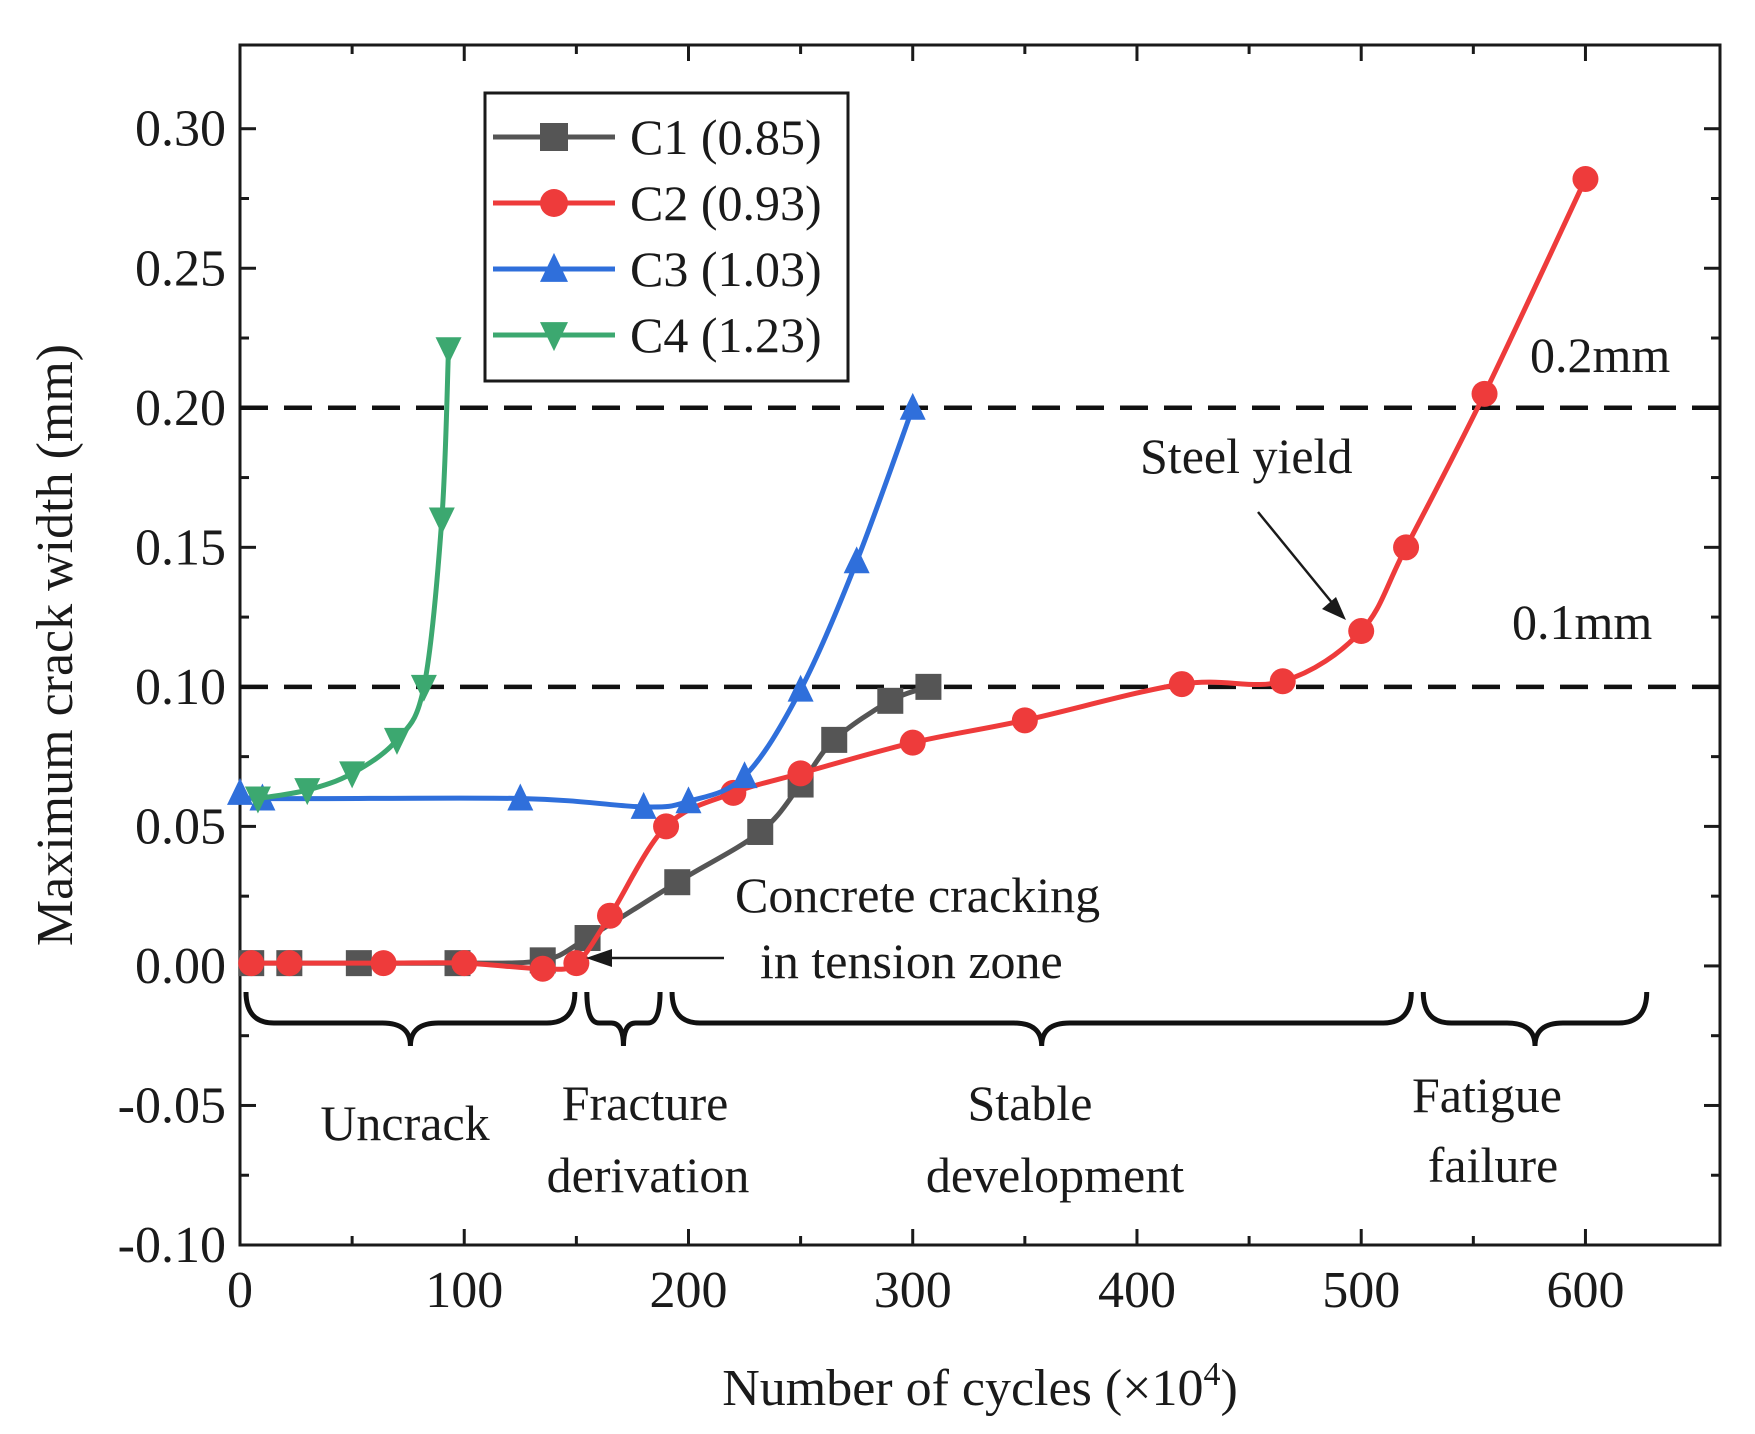 This screenshot has height=1434, width=1755. Describe the element at coordinates (55, 645) in the screenshot. I see `y-axis-title: Maximum crack width (mm)` at that location.